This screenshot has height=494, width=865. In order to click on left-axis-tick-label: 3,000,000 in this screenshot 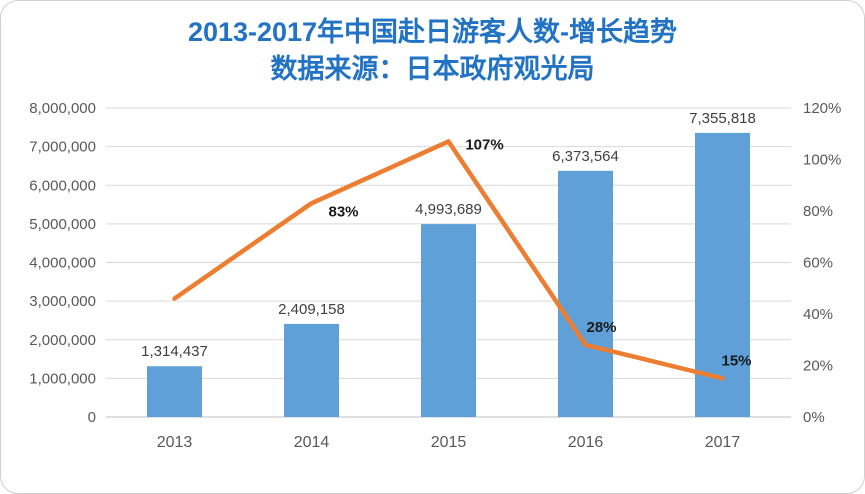, I will do `click(62, 301)`.